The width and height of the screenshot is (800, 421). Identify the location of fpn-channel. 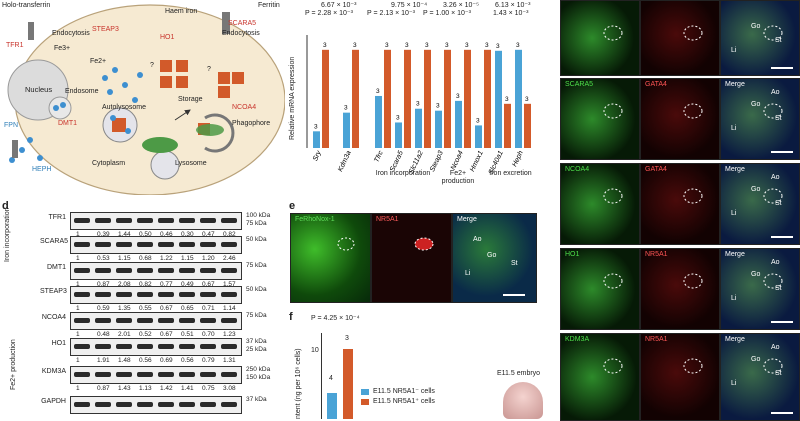
(15, 149).